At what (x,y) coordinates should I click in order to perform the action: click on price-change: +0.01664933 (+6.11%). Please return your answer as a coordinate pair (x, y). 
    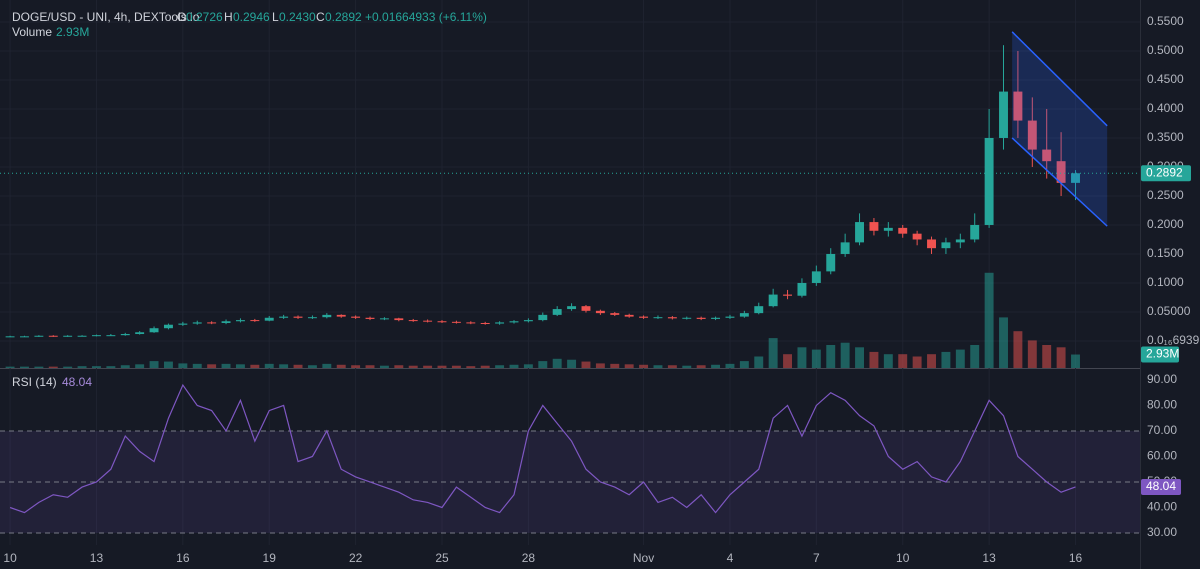
    Looking at the image, I should click on (426, 17).